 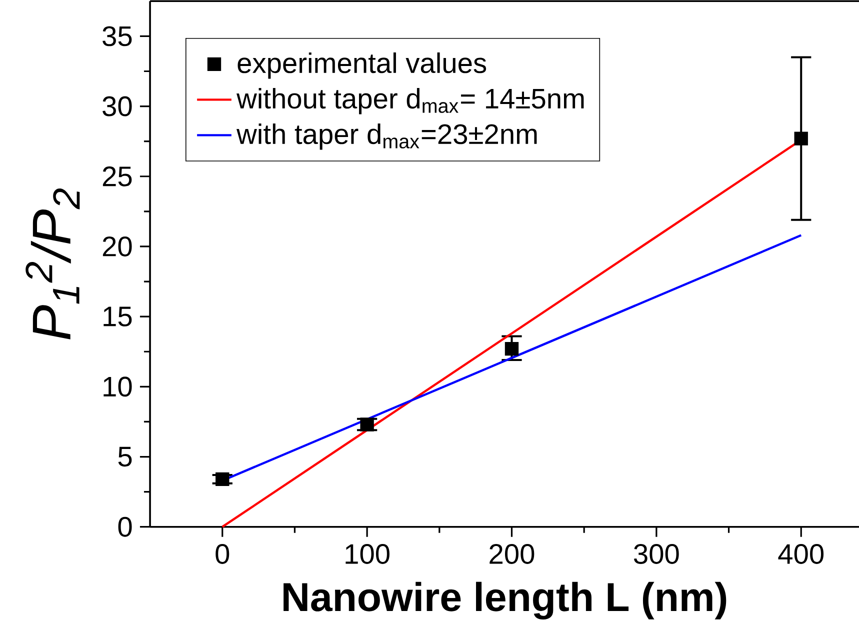 What do you see at coordinates (223, 554) in the screenshot?
I see `x-tick-label: 0` at bounding box center [223, 554].